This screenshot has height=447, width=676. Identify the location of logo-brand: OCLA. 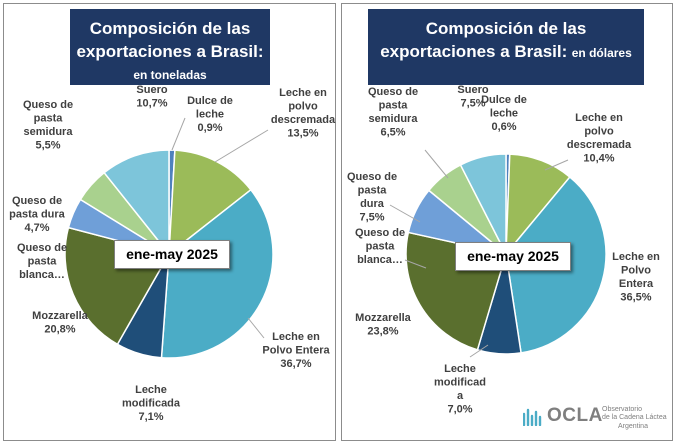
(575, 415).